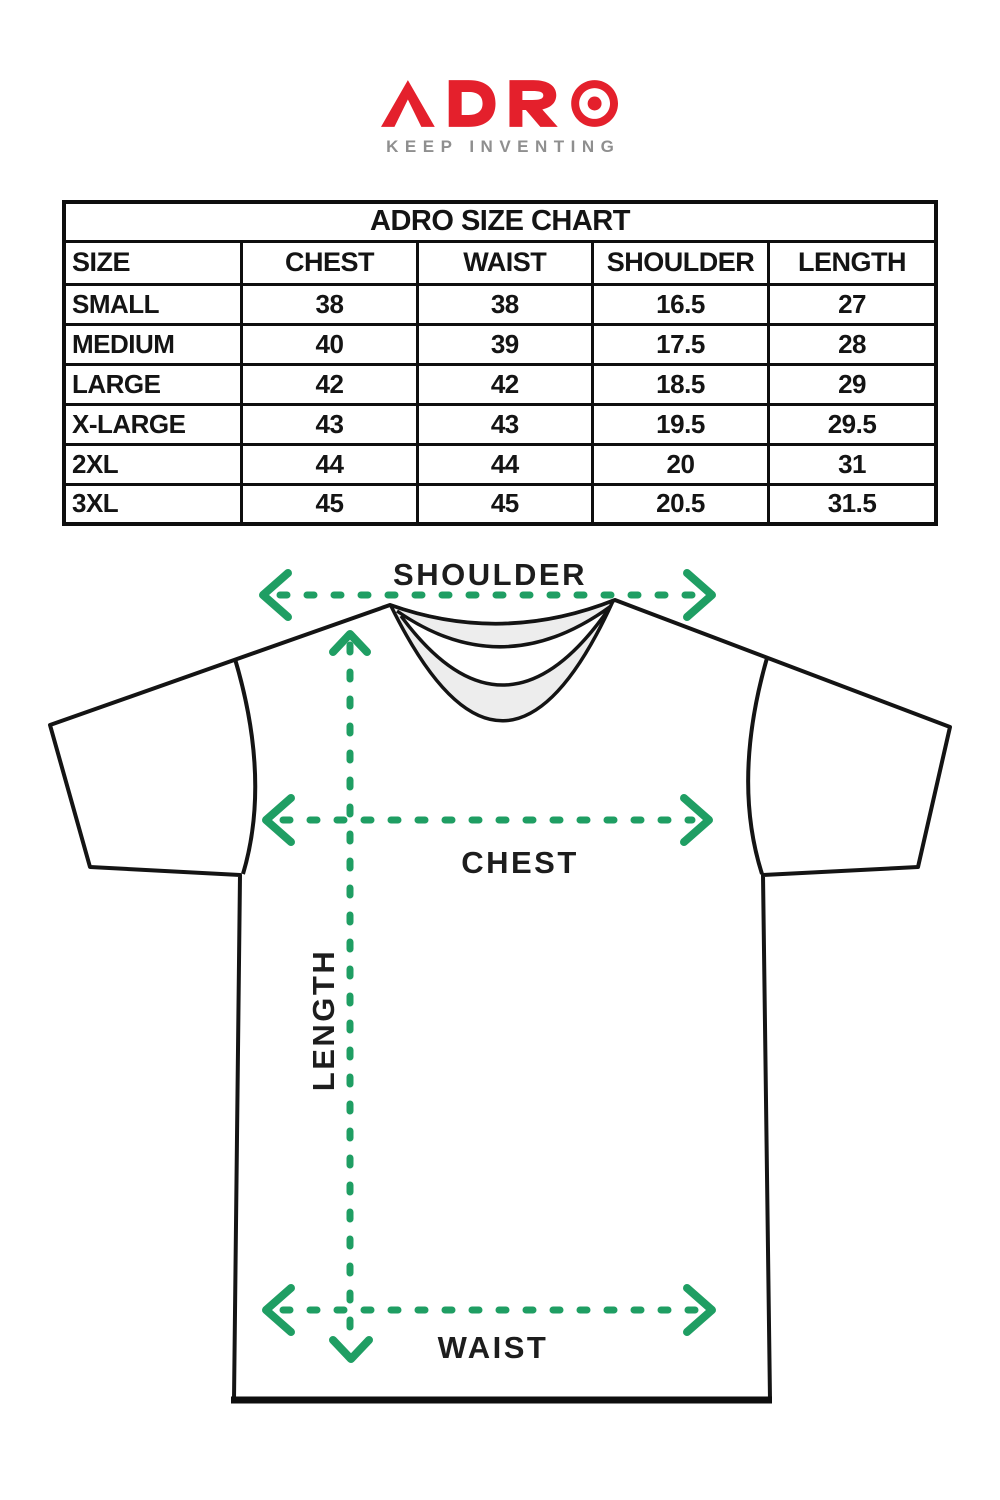  I want to click on table-row-xlarge: X-LARGE 43 43 19.5 29.5, so click(500, 424).